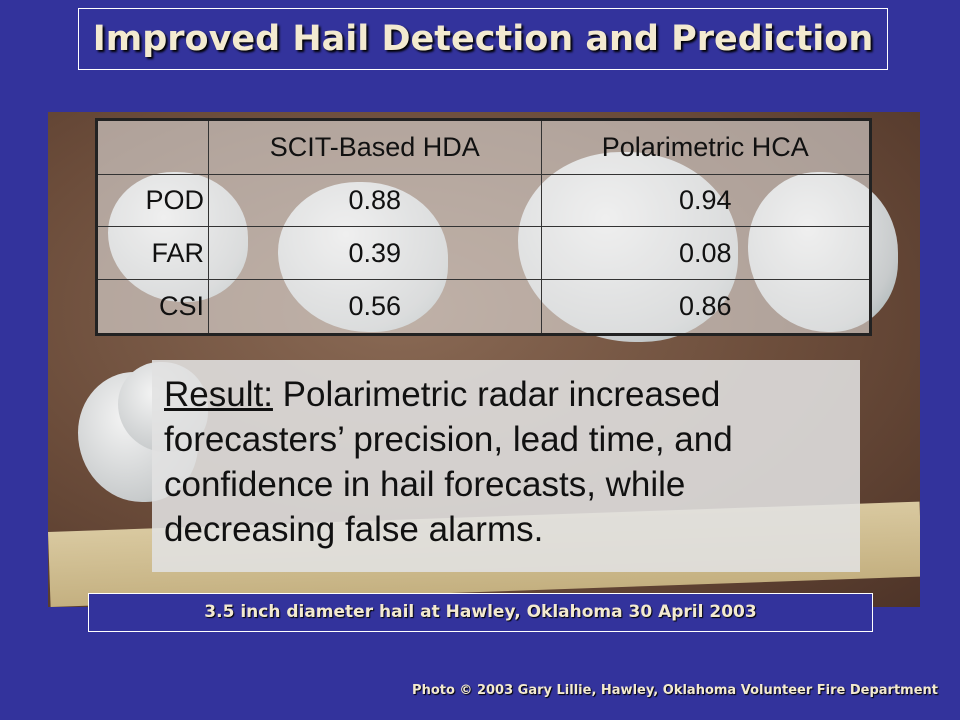 Image resolution: width=960 pixels, height=720 pixels. Describe the element at coordinates (152, 253) in the screenshot. I see `row-label: FAR` at that location.